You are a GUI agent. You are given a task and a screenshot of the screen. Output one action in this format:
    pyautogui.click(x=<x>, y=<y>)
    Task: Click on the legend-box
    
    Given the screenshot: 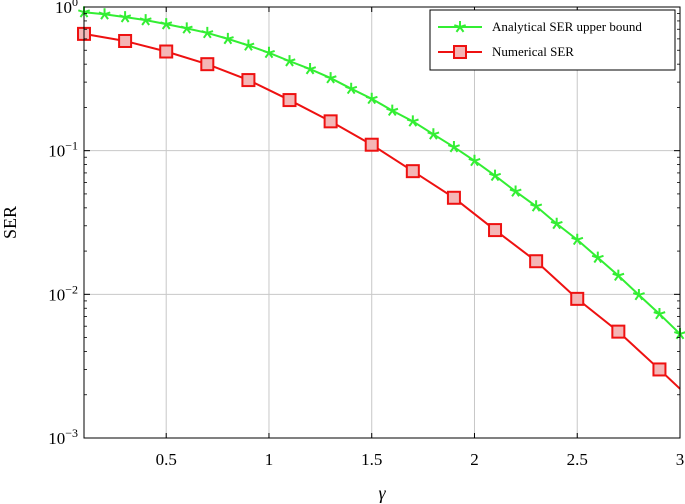 What is the action you would take?
    pyautogui.click(x=552, y=40)
    